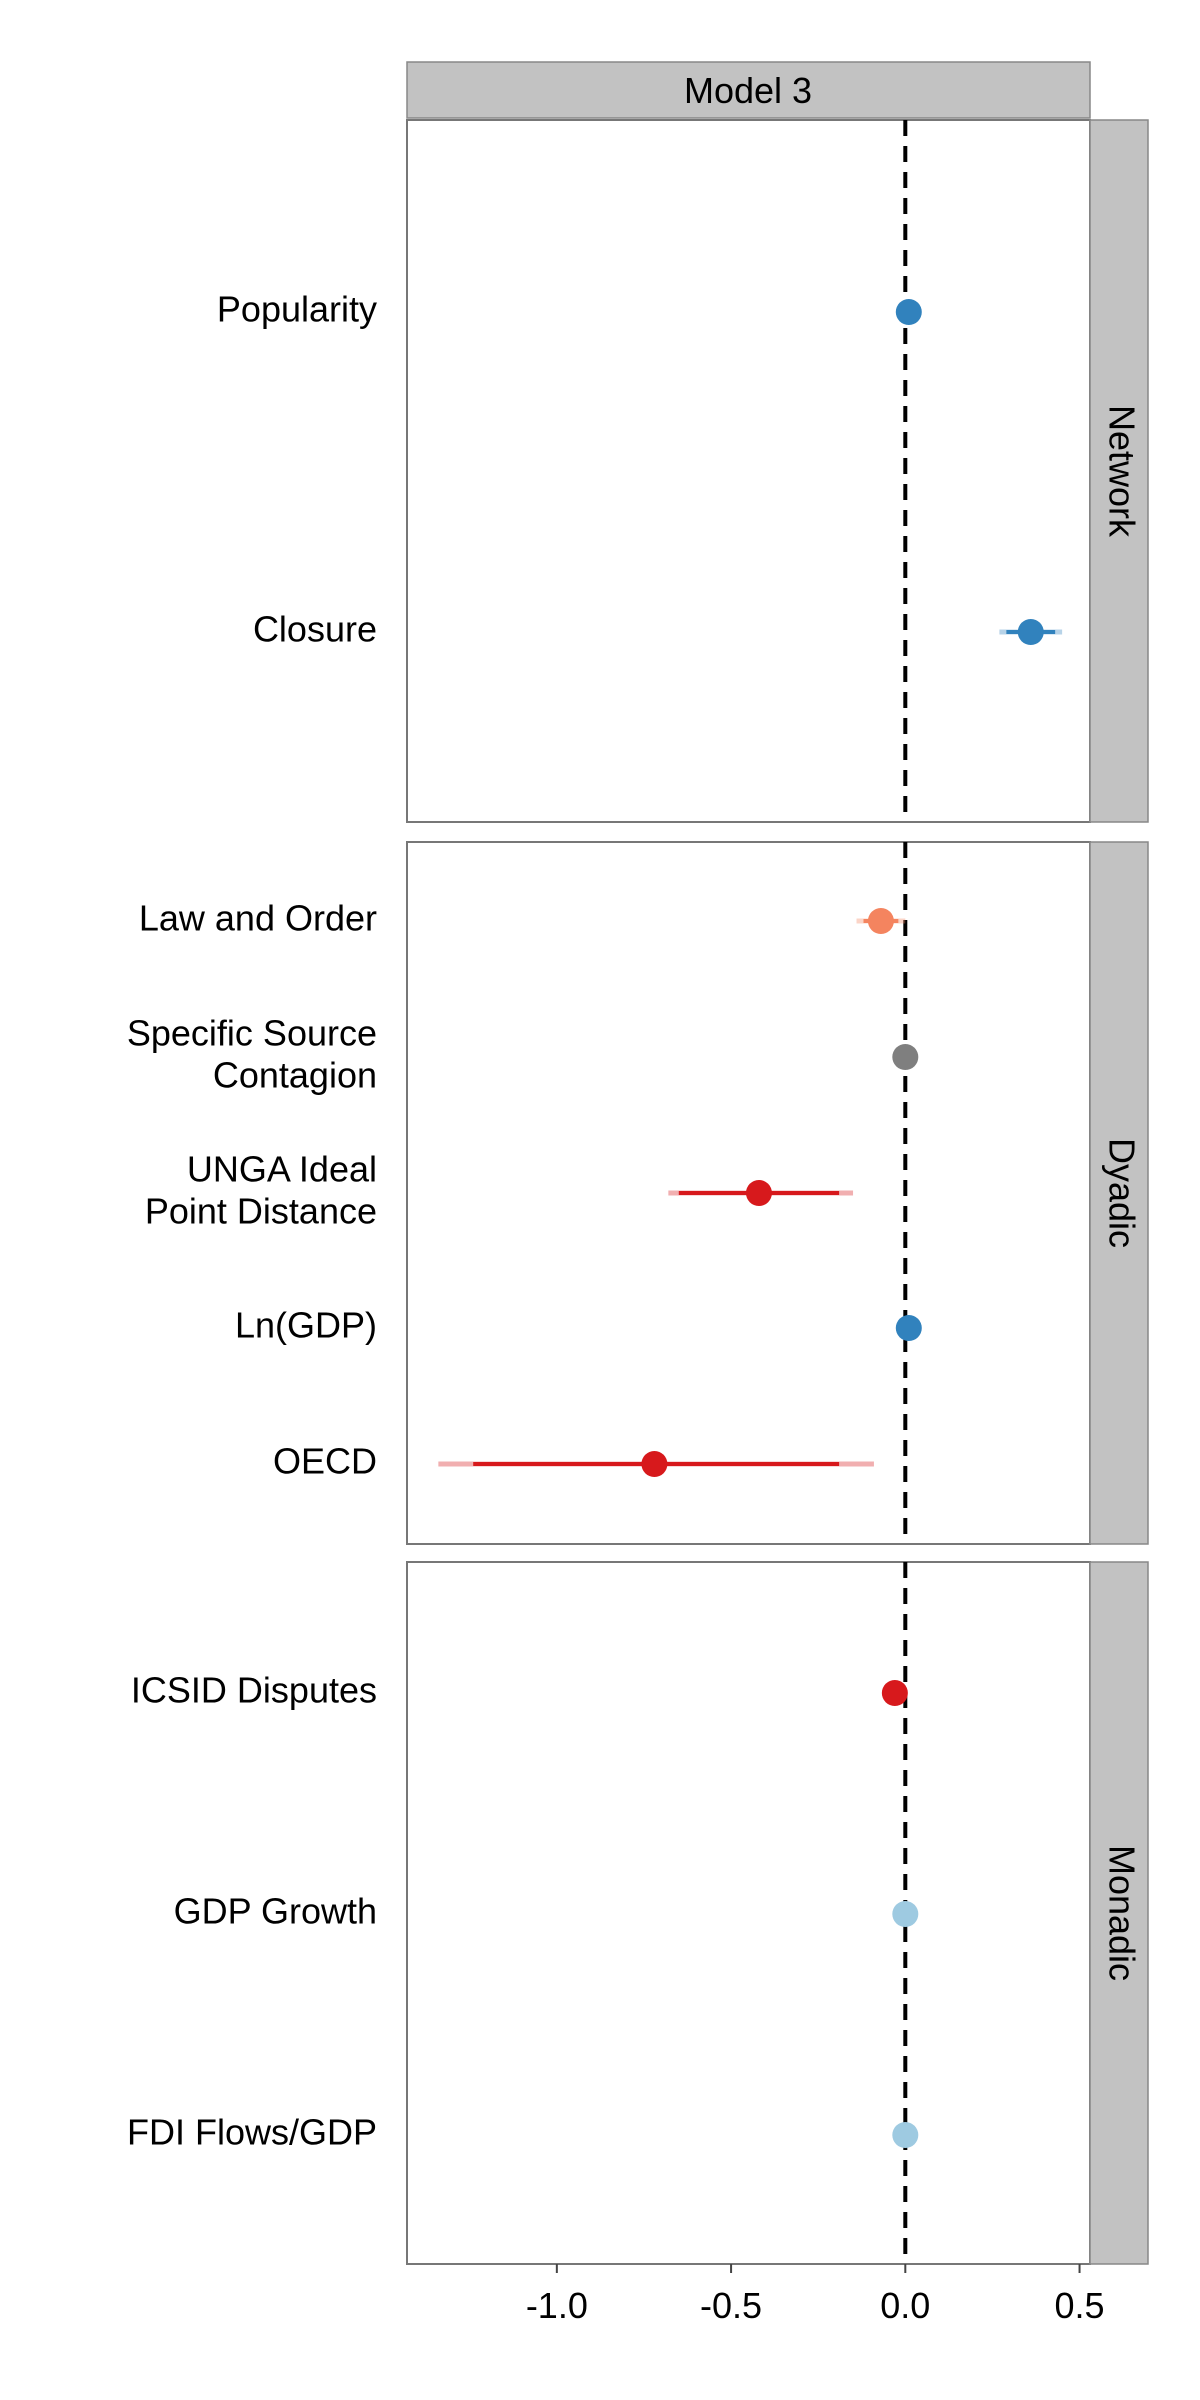 The image size is (1200, 2400). Describe the element at coordinates (522, 918) in the screenshot. I see `coefficient-row: Law and Order` at that location.